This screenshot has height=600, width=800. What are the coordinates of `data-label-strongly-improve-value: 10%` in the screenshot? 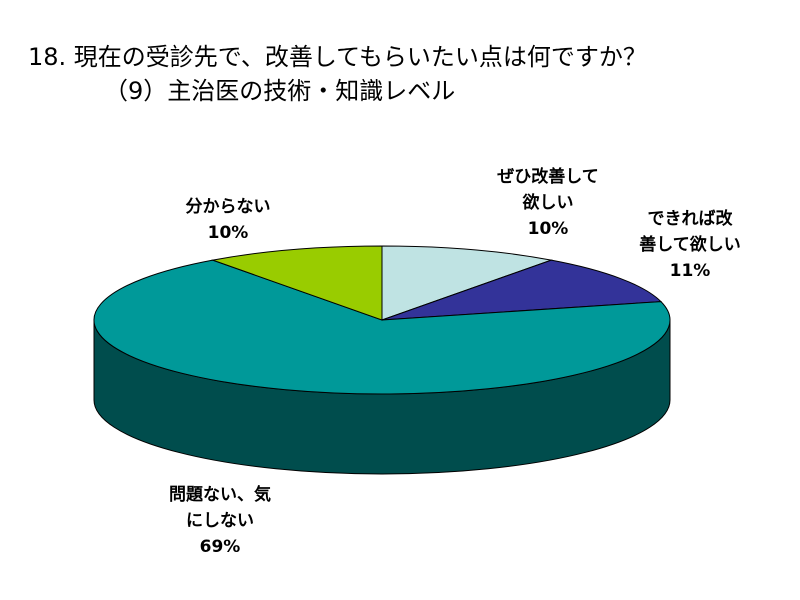 It's located at (548, 229).